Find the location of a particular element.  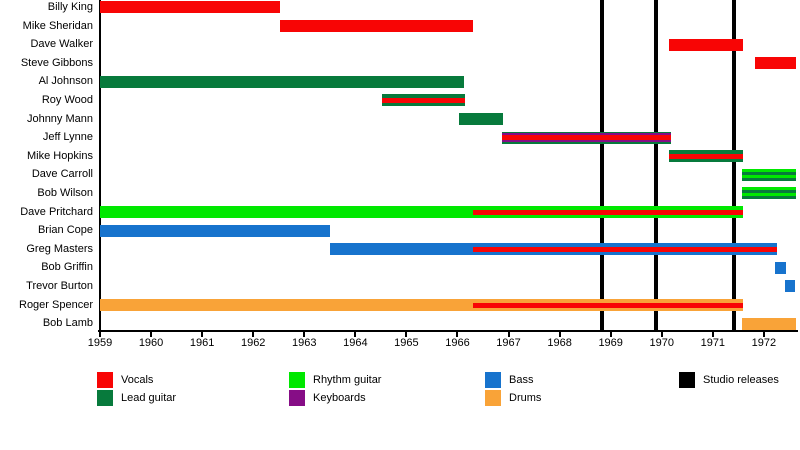

x-axis-tick-label: 1971 is located at coordinates (713, 343).